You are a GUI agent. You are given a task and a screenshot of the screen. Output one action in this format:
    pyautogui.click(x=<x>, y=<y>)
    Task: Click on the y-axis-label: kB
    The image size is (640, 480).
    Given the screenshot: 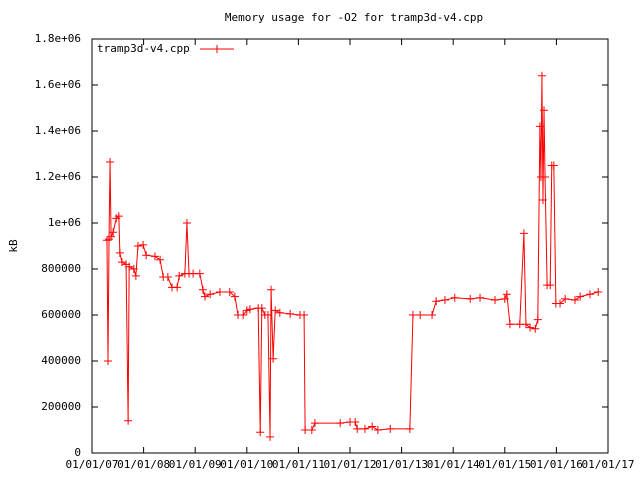 What is the action you would take?
    pyautogui.click(x=13, y=246)
    